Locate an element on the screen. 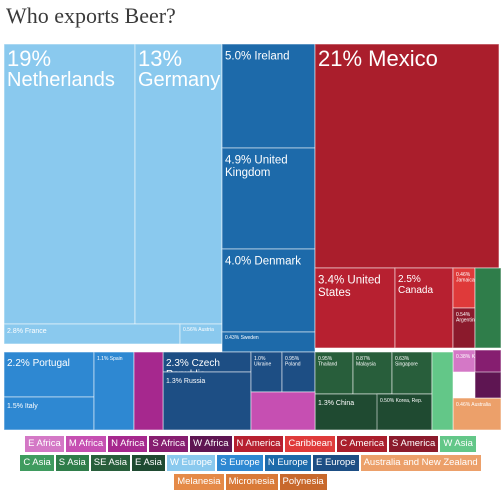  cell-rect-russia is located at coordinates (207, 400).